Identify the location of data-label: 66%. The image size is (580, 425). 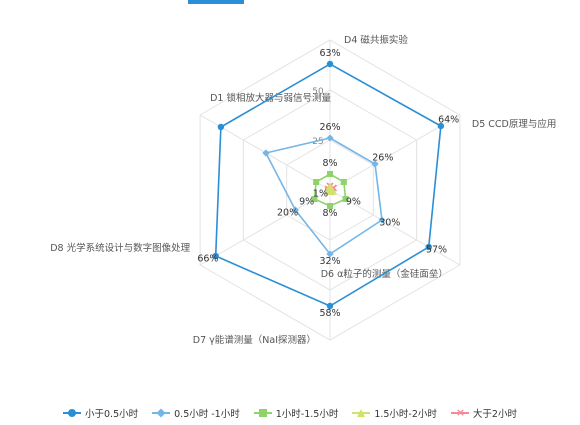
(207, 259).